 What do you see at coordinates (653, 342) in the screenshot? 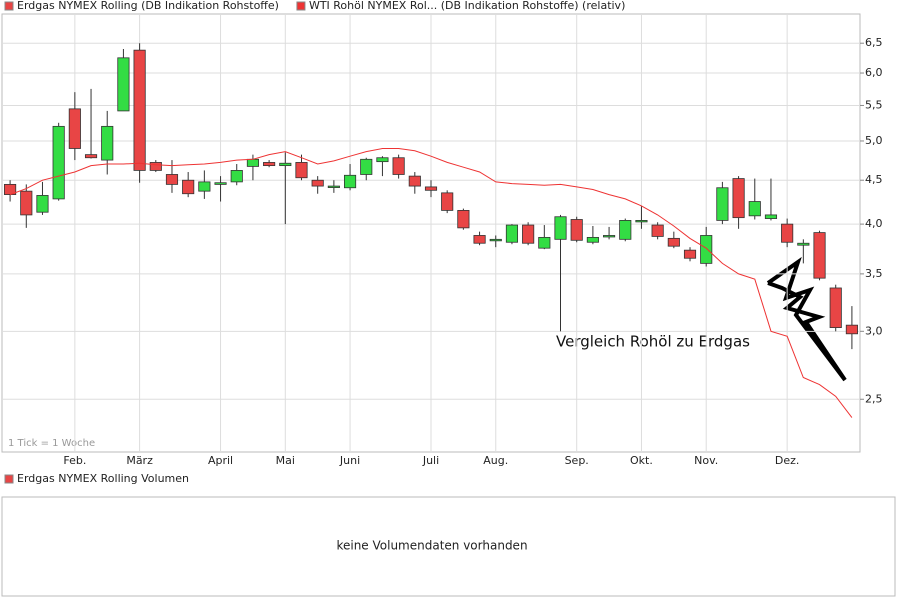
I see `annotation: Vergleich Rohöl zu Erdgas` at bounding box center [653, 342].